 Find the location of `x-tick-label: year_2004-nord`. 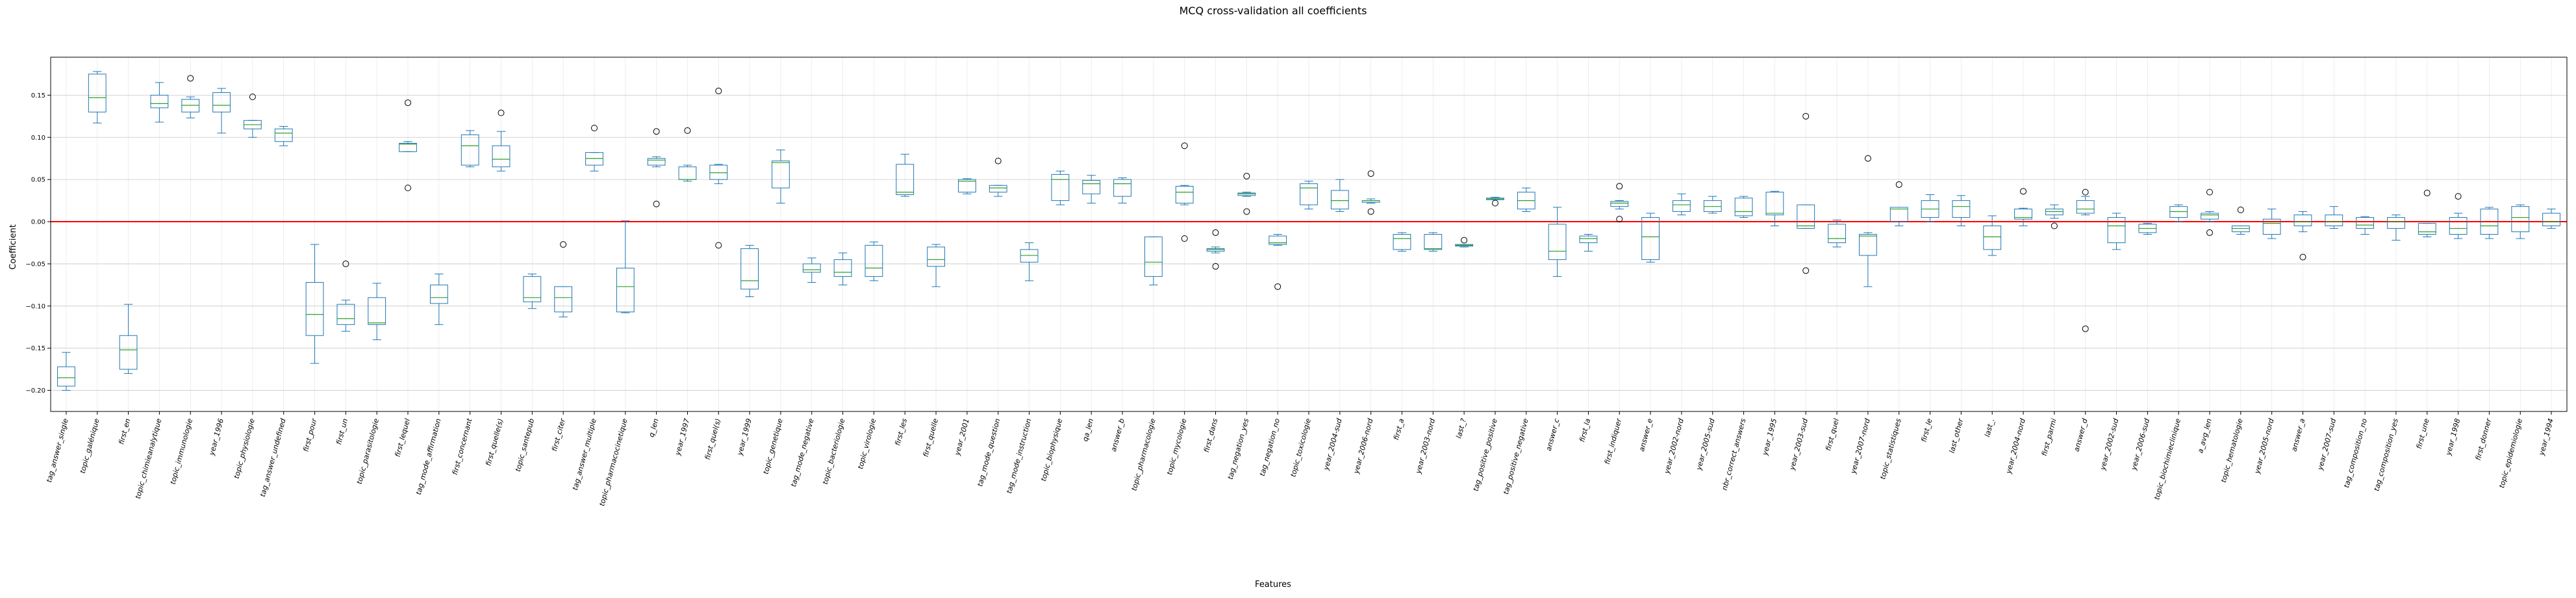

x-tick-label: year_2004-nord is located at coordinates (2016, 446).